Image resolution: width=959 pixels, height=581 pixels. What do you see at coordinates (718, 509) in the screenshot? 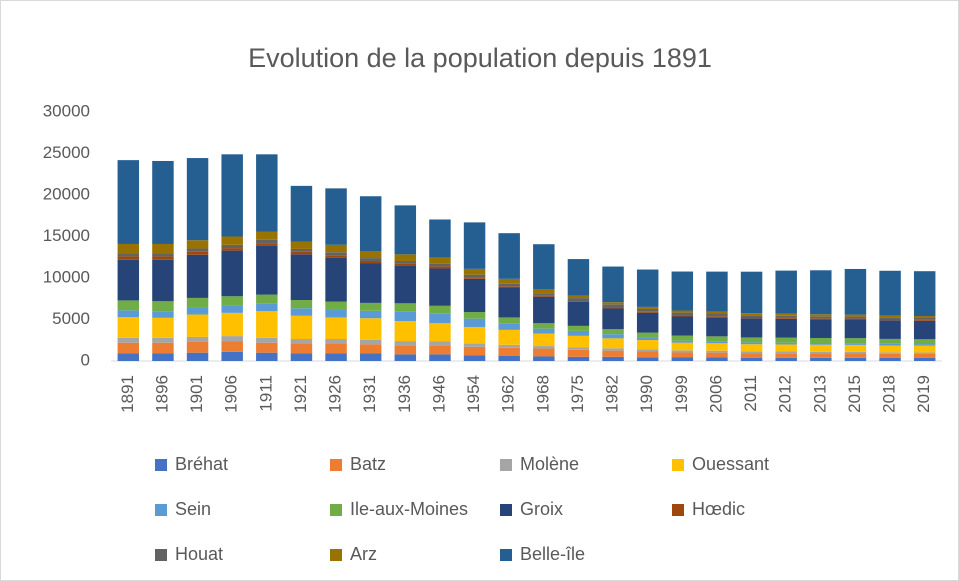
I see `legend-label: Hœdic` at bounding box center [718, 509].